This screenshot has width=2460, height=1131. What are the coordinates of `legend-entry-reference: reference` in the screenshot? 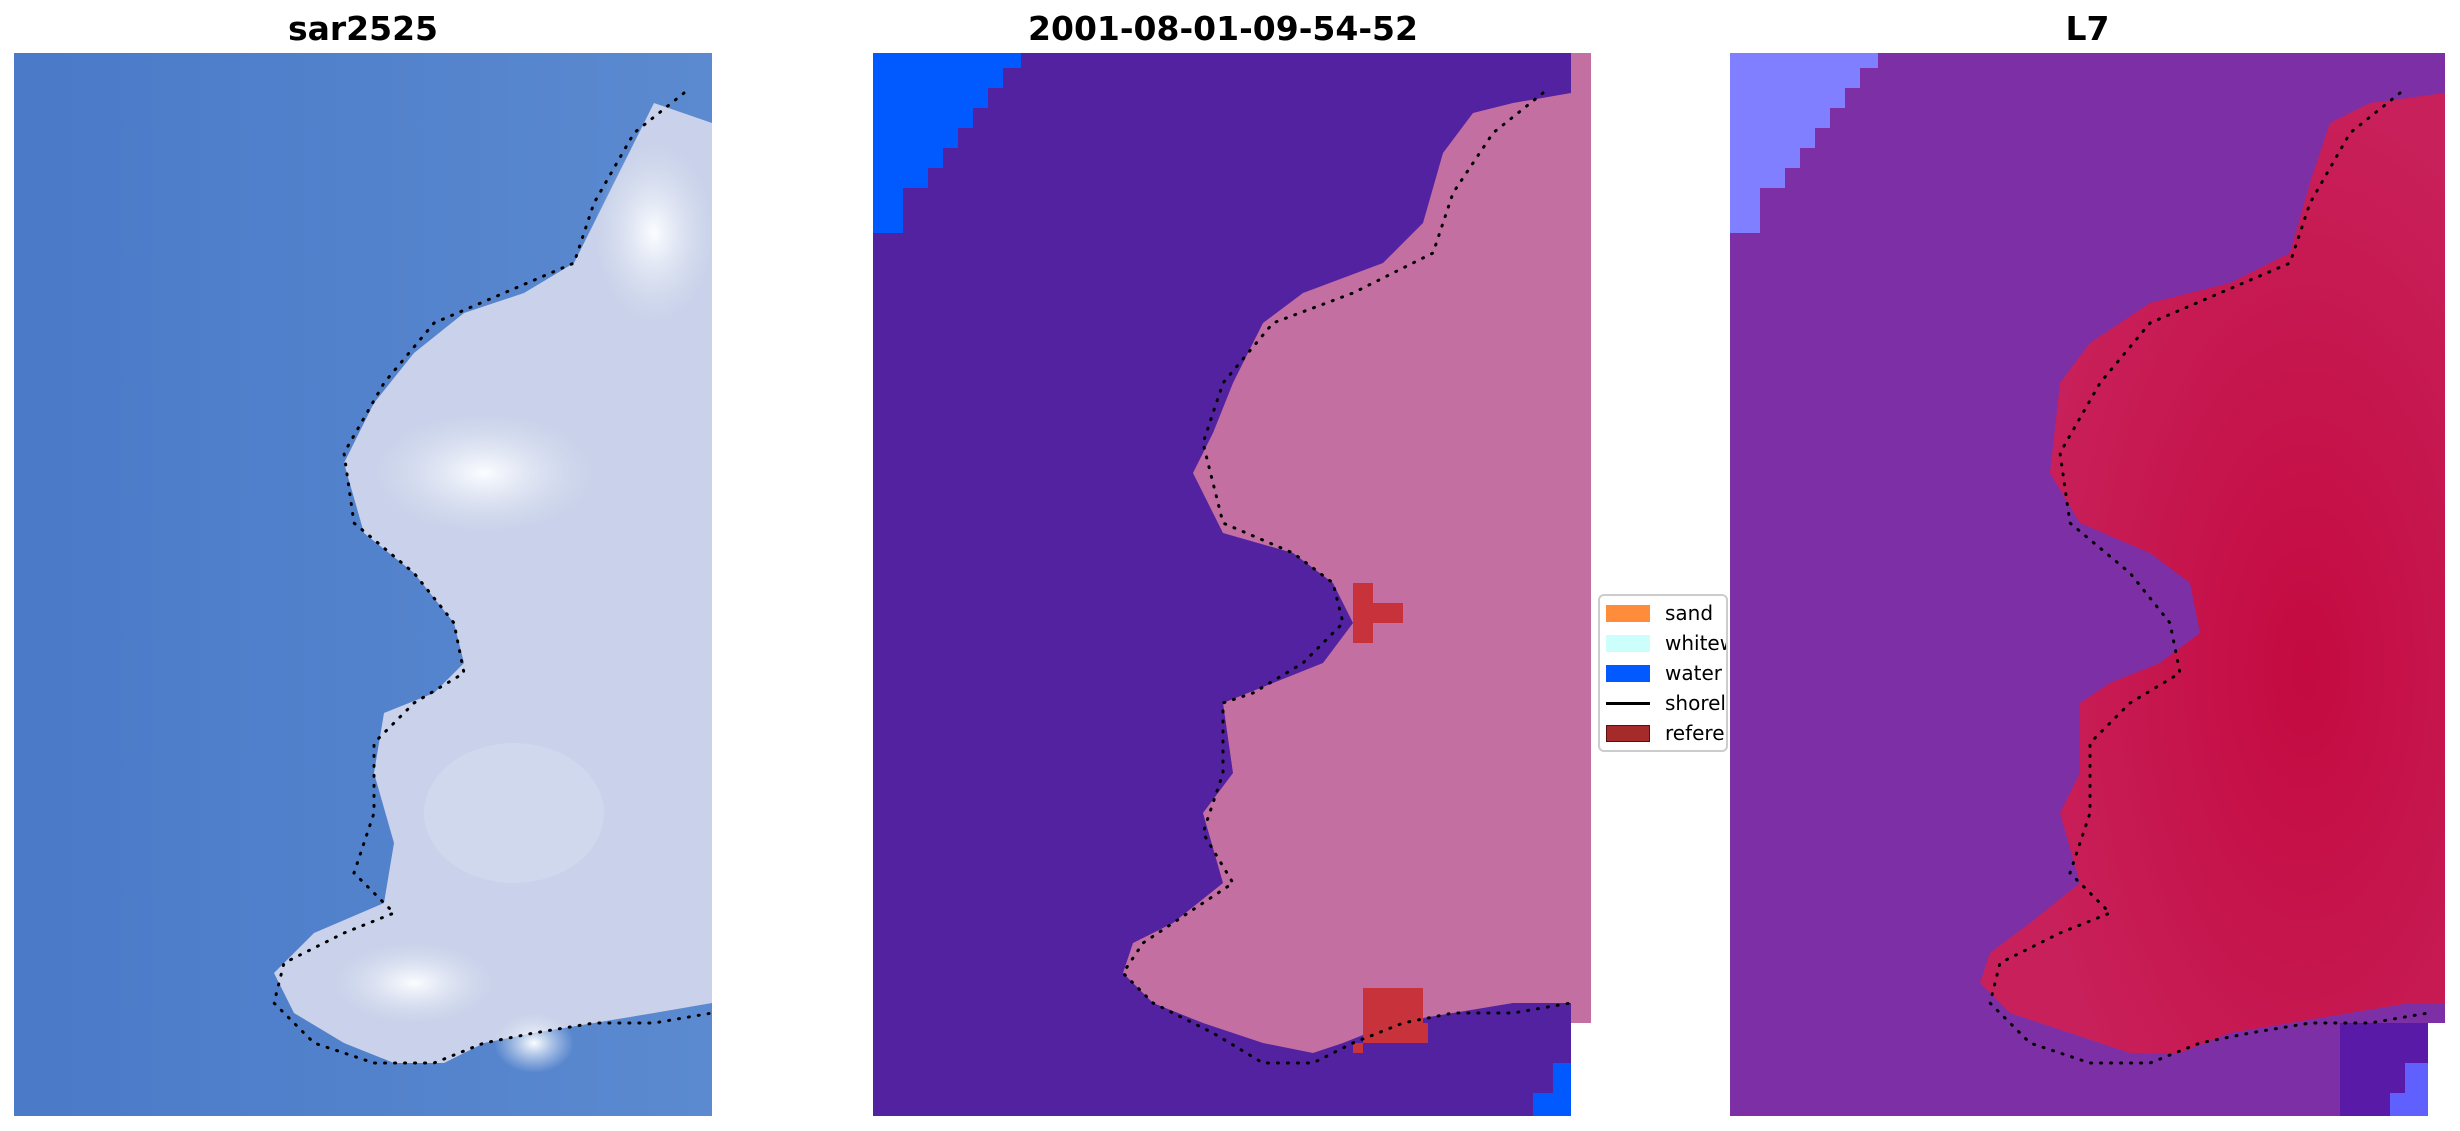 It's located at (1666, 733).